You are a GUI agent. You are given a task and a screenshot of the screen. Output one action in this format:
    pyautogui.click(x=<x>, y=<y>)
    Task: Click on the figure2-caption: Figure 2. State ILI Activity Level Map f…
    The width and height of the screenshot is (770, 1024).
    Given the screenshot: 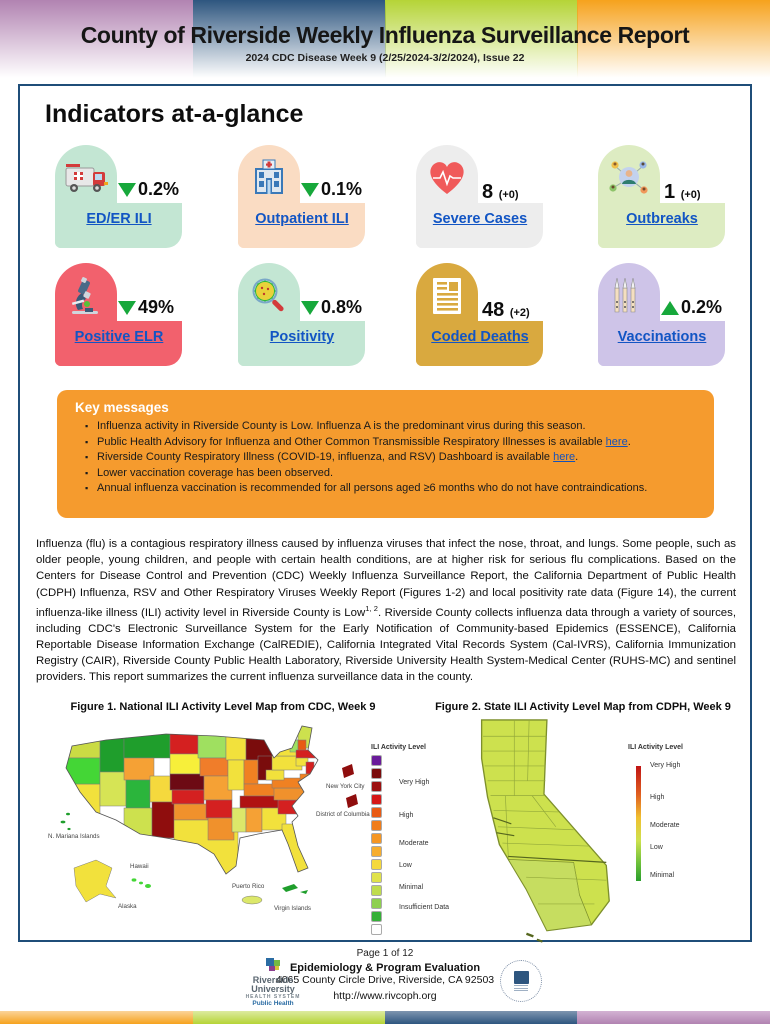 What is the action you would take?
    pyautogui.click(x=583, y=707)
    